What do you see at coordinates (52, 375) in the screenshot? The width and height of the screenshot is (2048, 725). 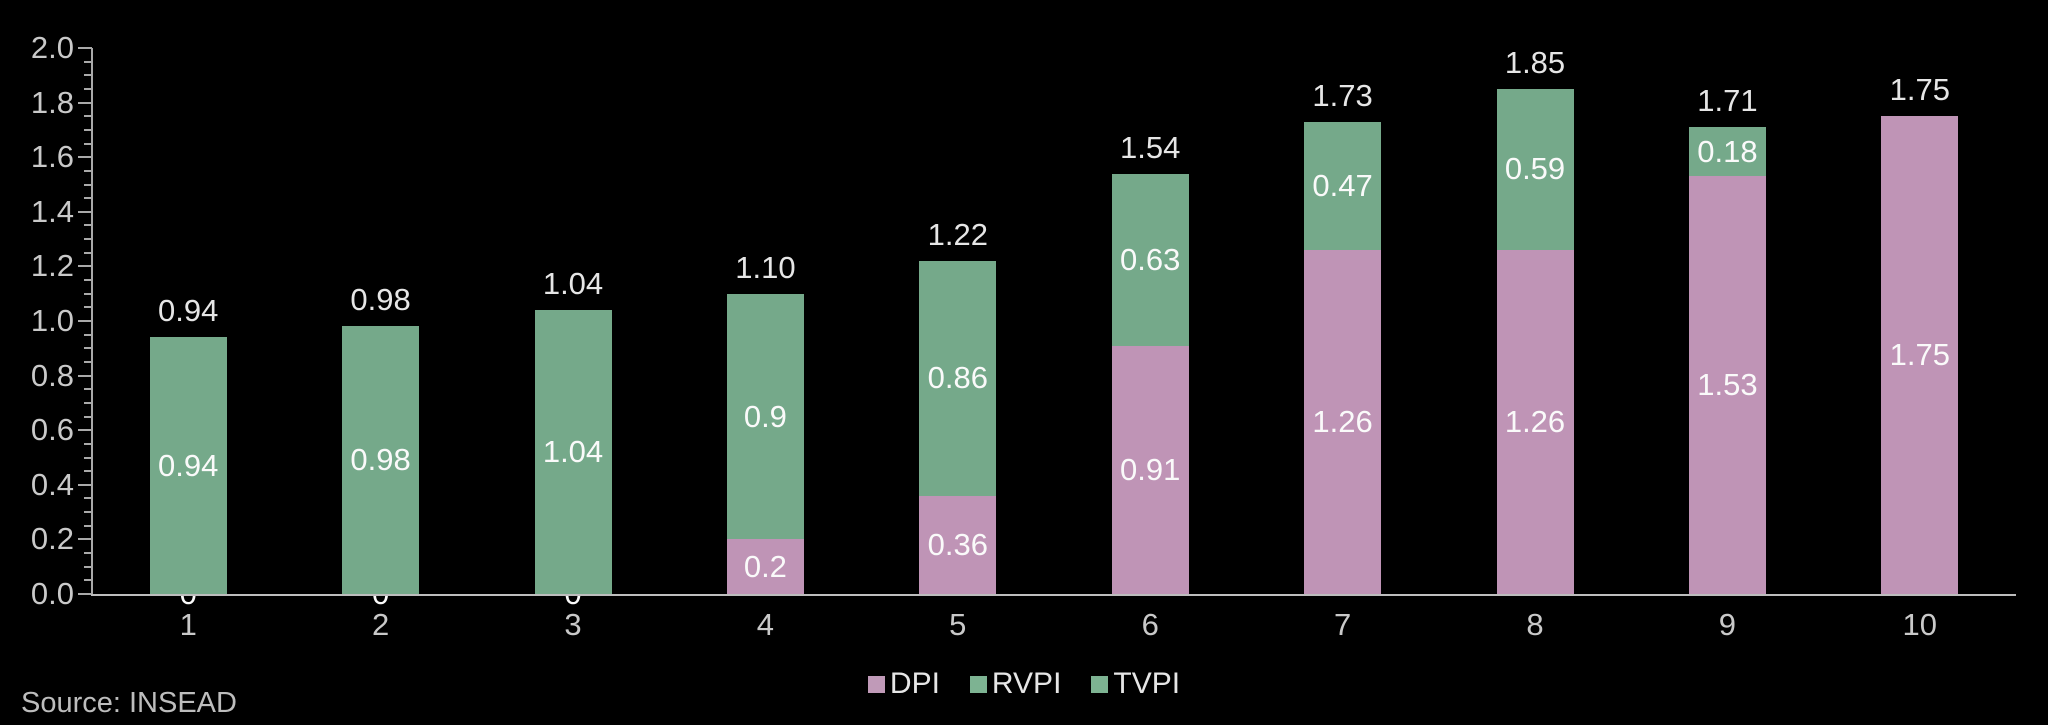 I see `y-tick-label: 0.8` at bounding box center [52, 375].